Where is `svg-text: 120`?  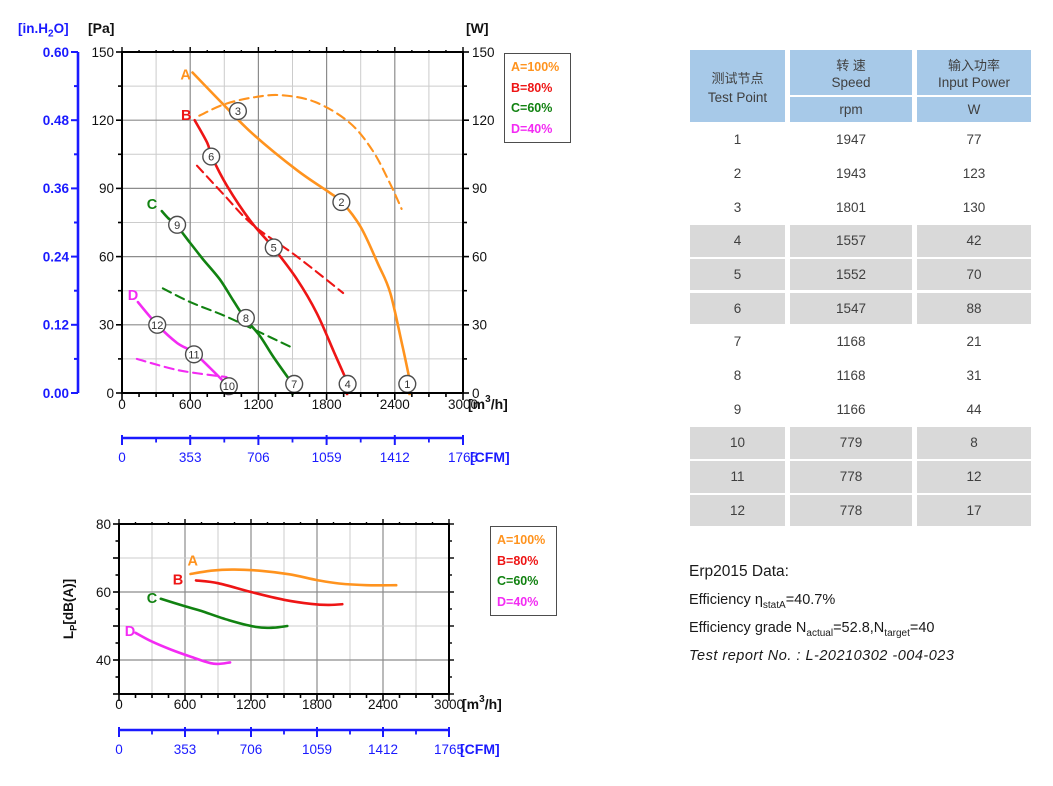
svg-text: 120 is located at coordinates (102, 120).